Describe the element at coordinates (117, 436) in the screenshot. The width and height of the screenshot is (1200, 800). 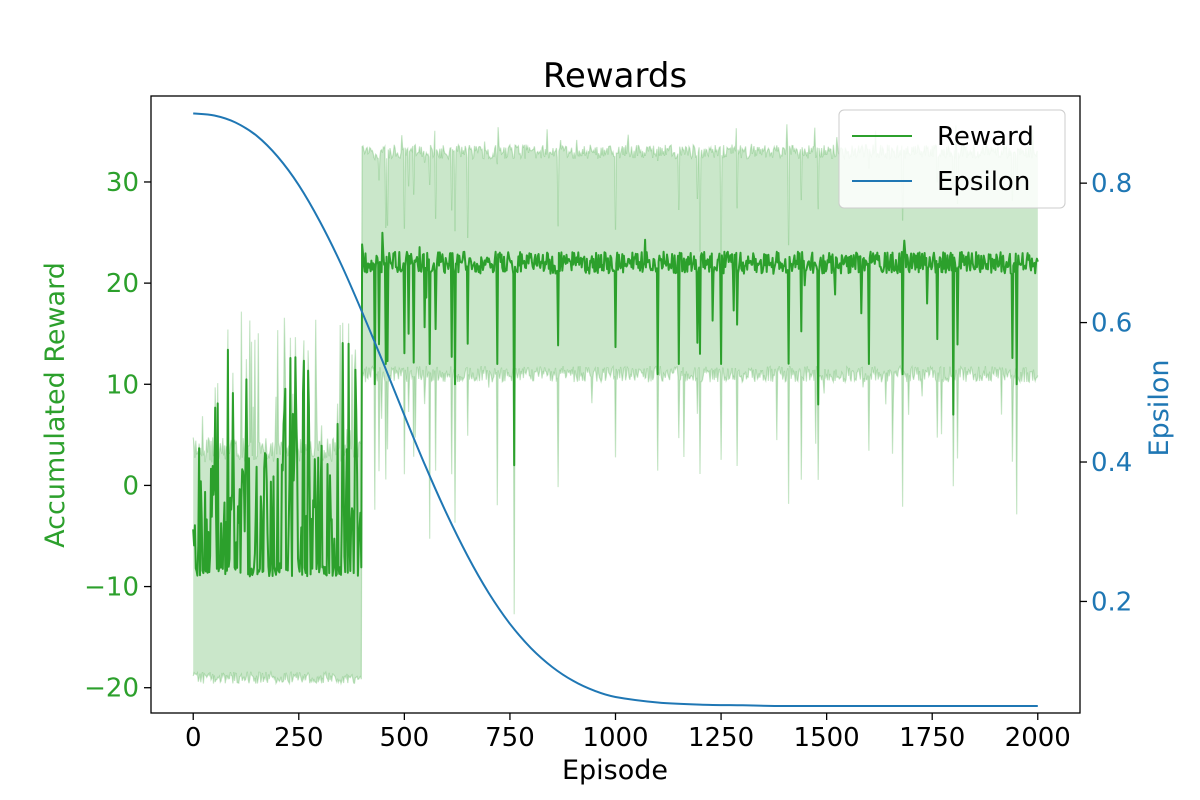
I see `left-y-axis: −20 −10 0 10 20 30` at that location.